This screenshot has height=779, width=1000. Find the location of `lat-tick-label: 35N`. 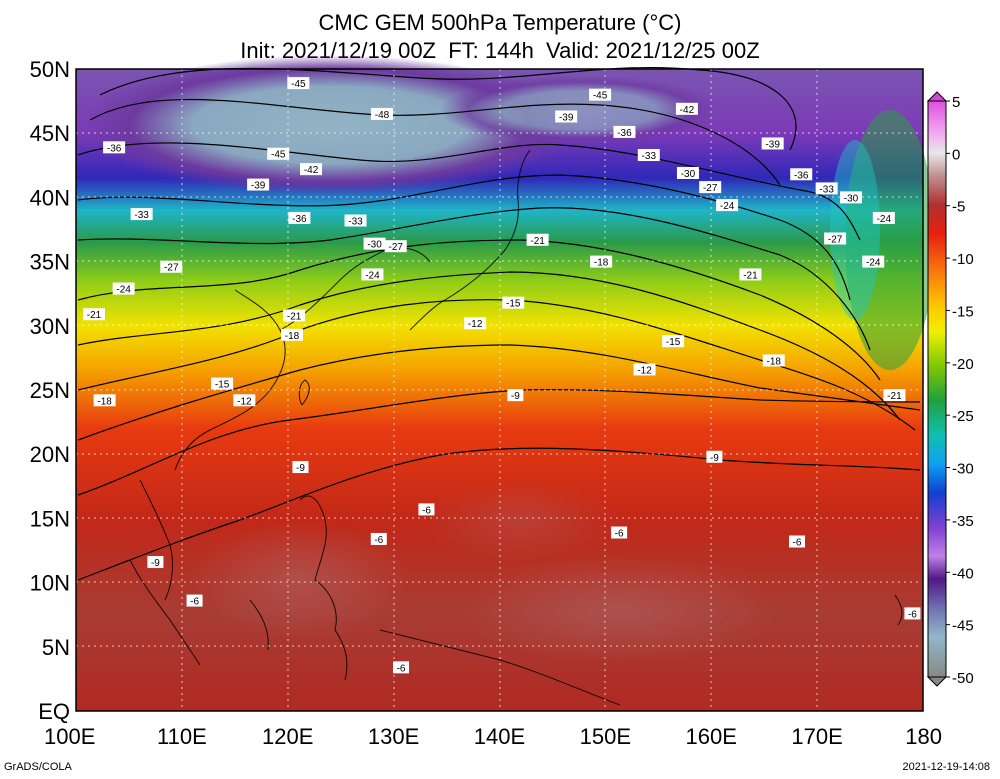

lat-tick-label: 35N is located at coordinates (50, 262).